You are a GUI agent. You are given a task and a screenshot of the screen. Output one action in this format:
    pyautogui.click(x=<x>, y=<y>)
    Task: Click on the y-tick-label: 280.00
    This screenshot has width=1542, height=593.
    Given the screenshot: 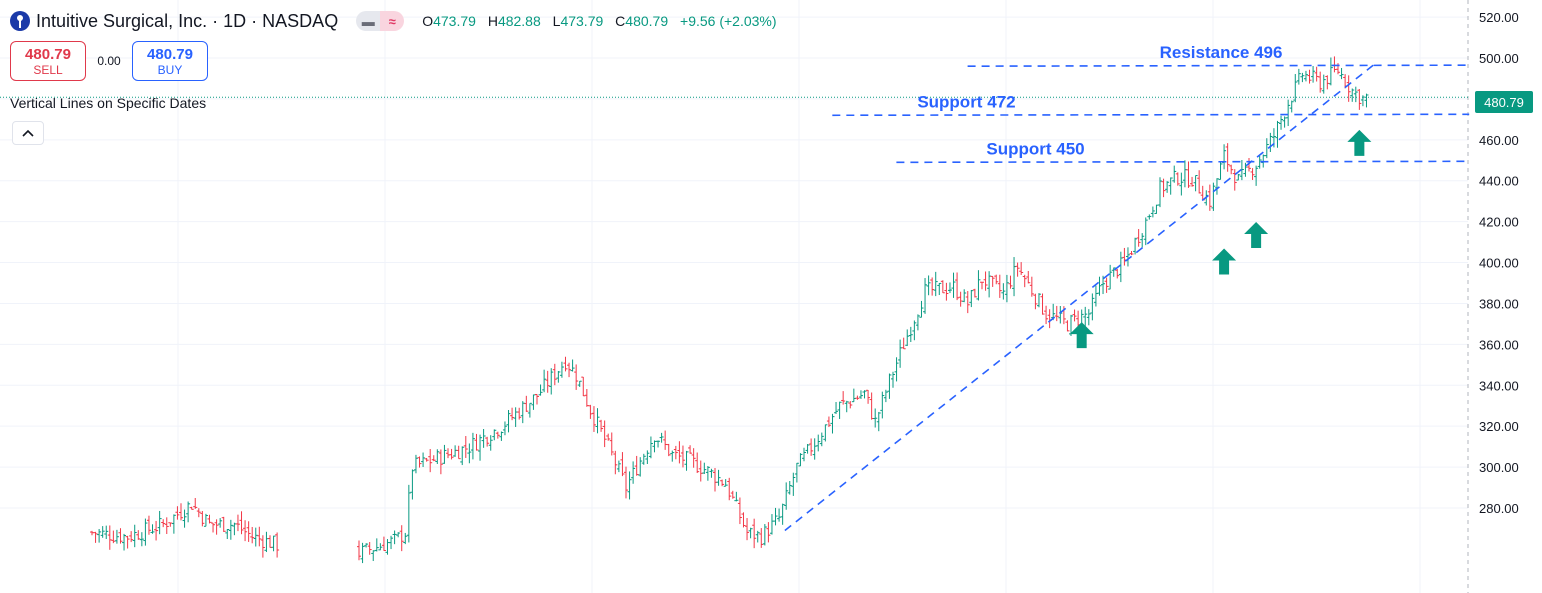 What is the action you would take?
    pyautogui.click(x=1499, y=508)
    